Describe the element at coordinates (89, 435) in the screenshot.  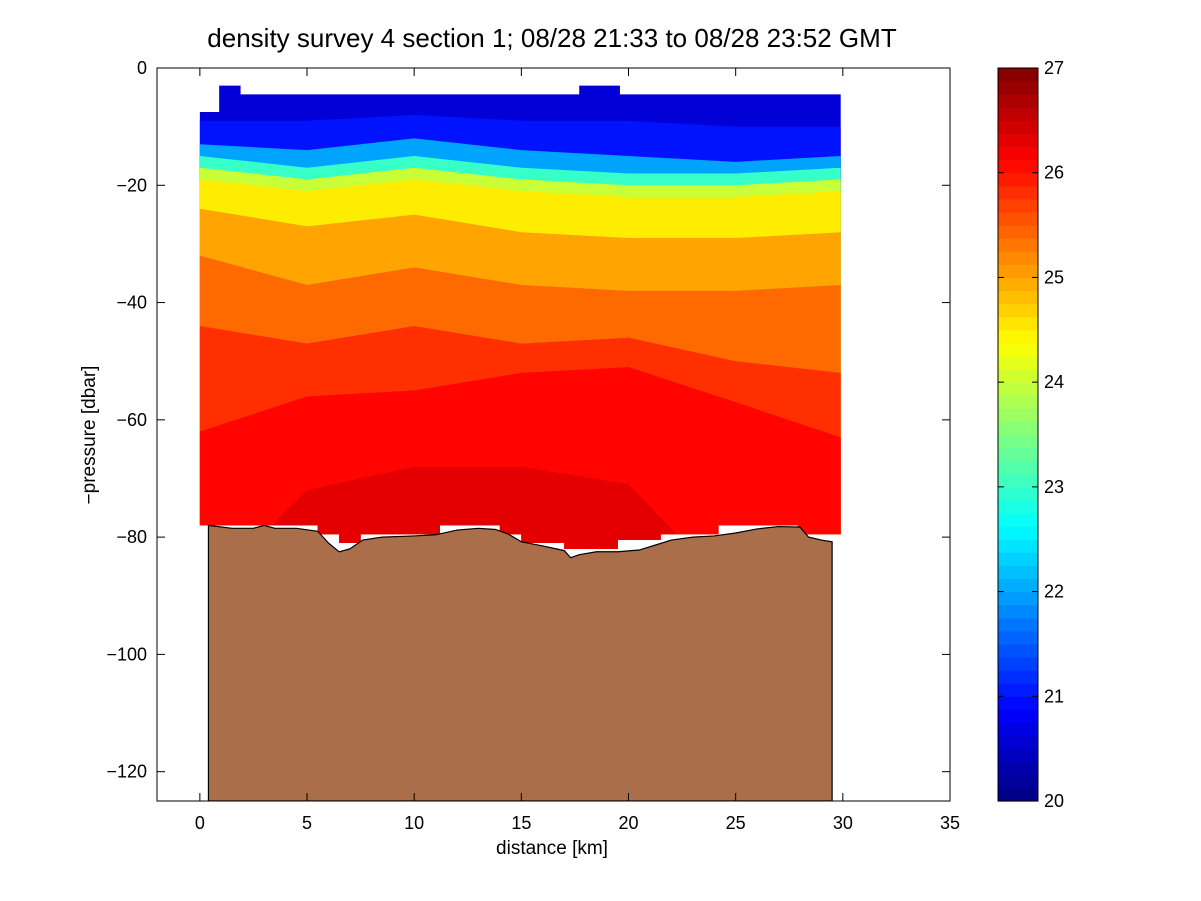
I see `y-axis-label: −pressure [dbar]` at that location.